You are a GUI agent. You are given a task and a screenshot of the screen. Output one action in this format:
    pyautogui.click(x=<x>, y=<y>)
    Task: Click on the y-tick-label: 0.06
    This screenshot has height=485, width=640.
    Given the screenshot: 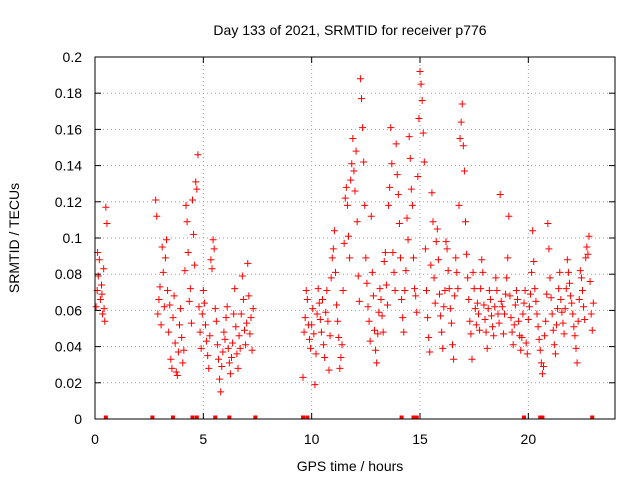 What is the action you would take?
    pyautogui.click(x=68, y=310)
    